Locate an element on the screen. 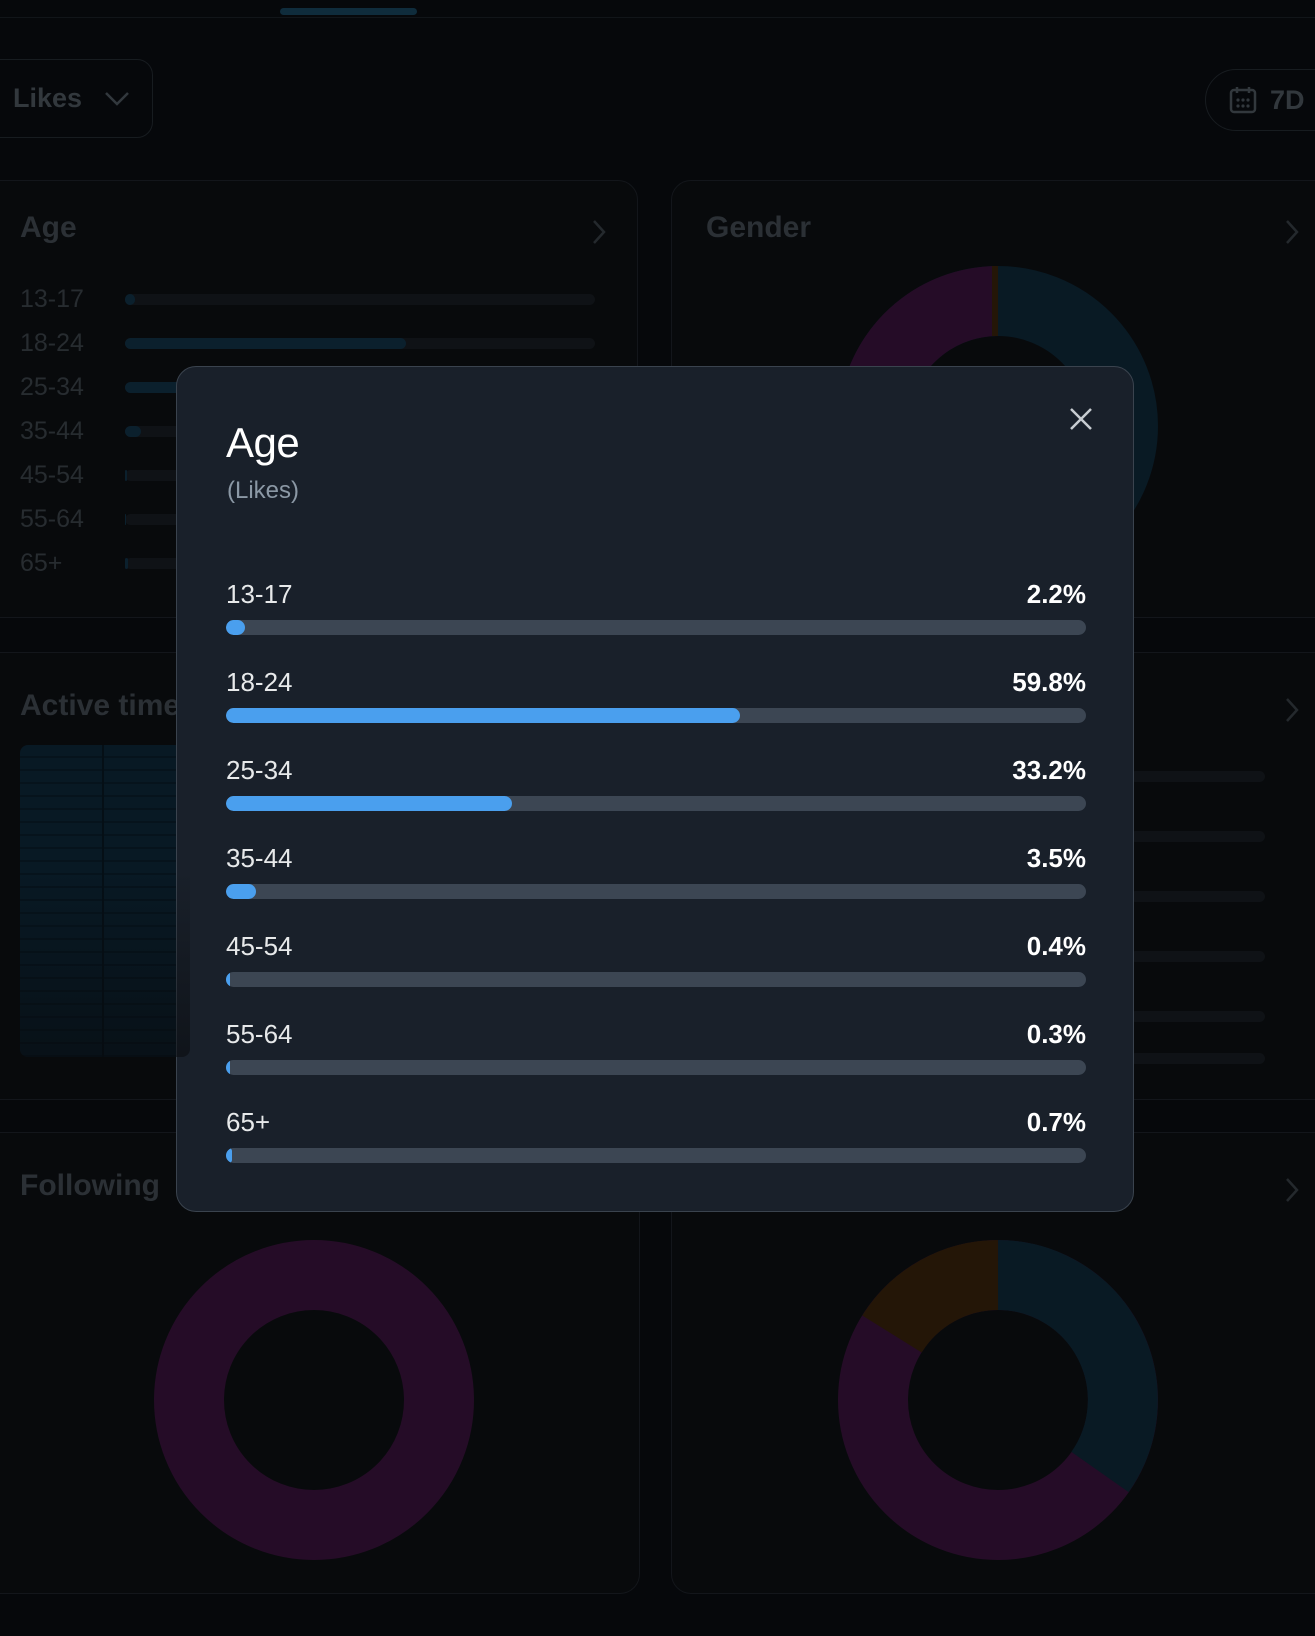  calendar-icon is located at coordinates (1243, 100).